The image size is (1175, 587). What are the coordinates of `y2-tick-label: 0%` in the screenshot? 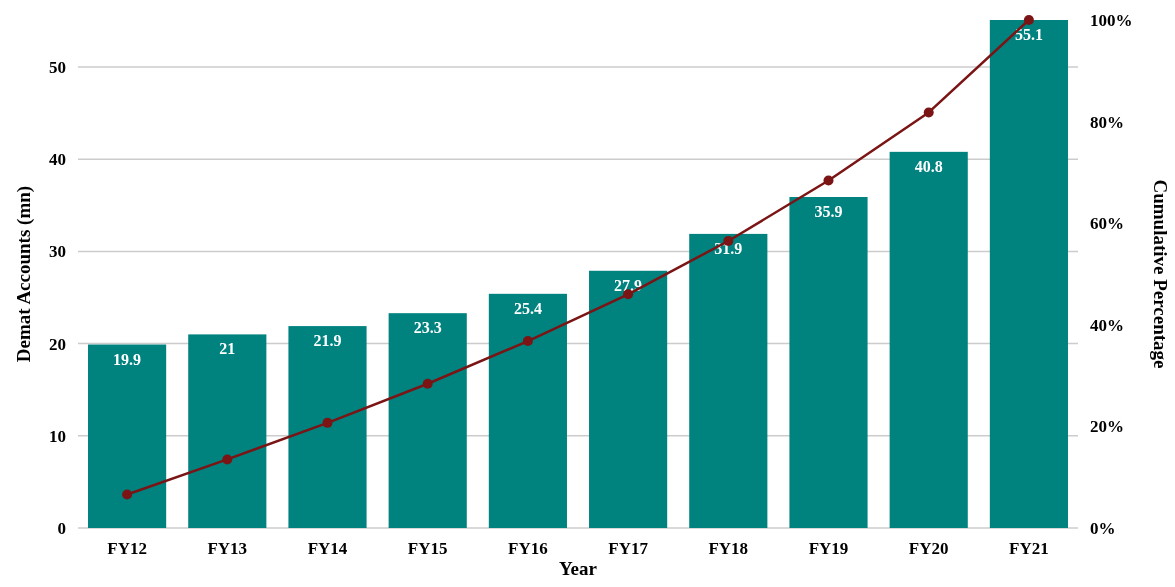 It's located at (1103, 528).